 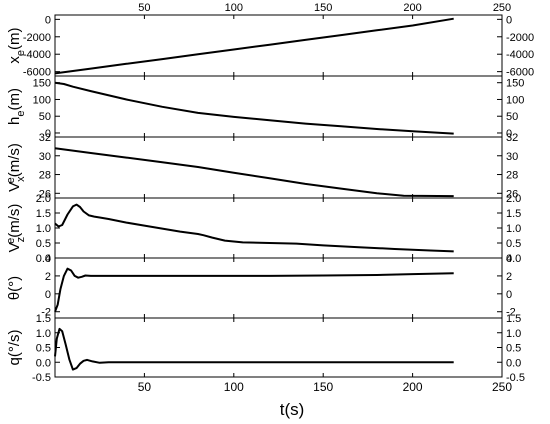 What do you see at coordinates (515, 100) in the screenshot?
I see `y-tick-label-right: 100` at bounding box center [515, 100].